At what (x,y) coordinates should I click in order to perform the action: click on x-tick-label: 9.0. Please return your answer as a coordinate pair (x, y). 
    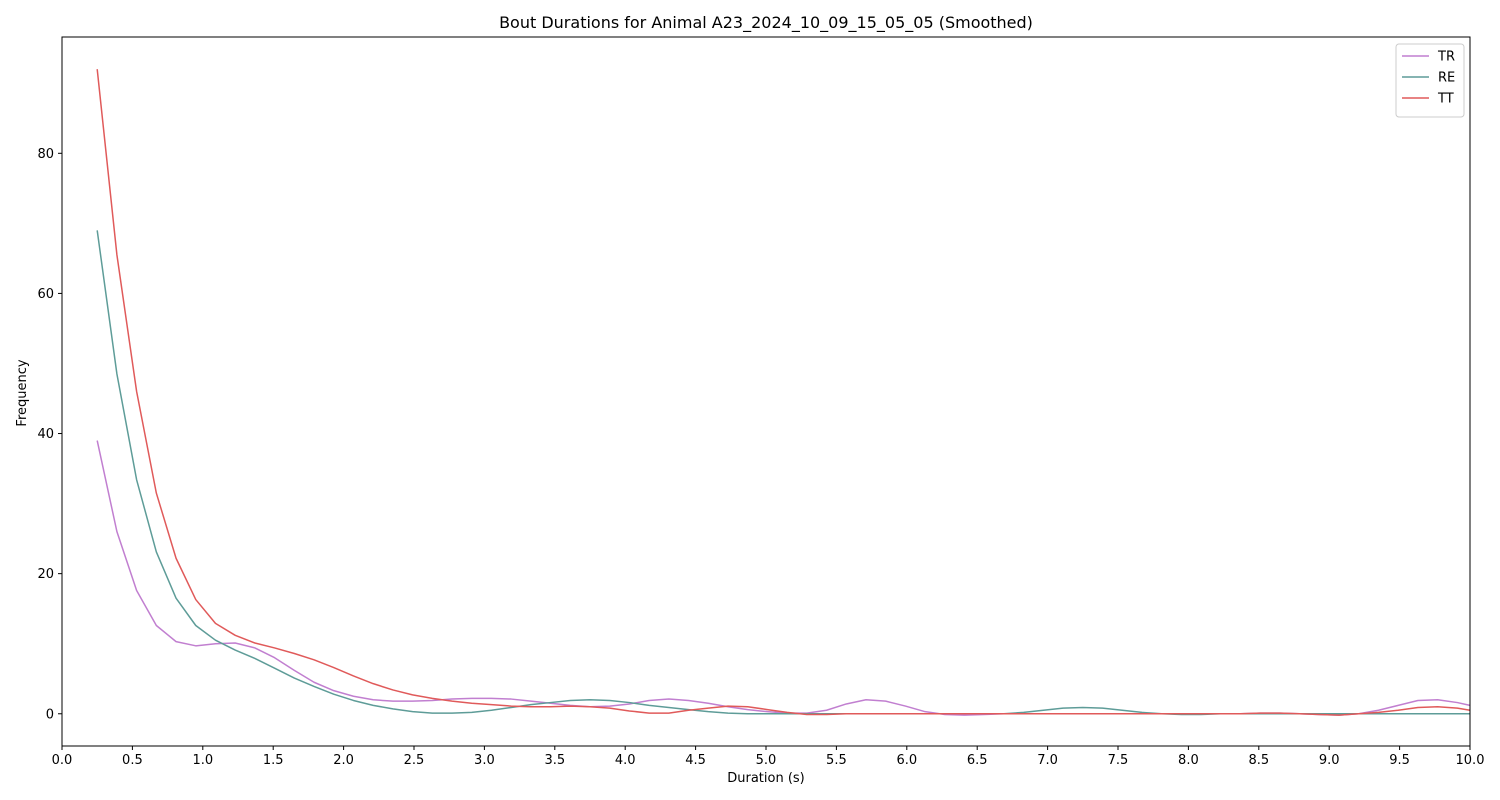
    Looking at the image, I should click on (1329, 760).